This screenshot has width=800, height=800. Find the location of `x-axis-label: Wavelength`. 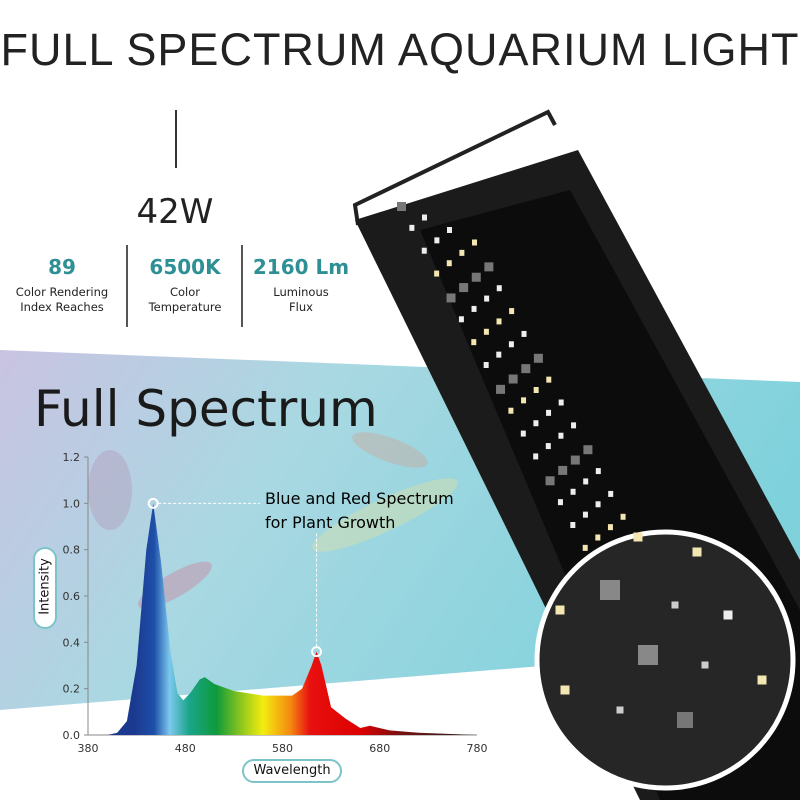

x-axis-label: Wavelength is located at coordinates (292, 771).